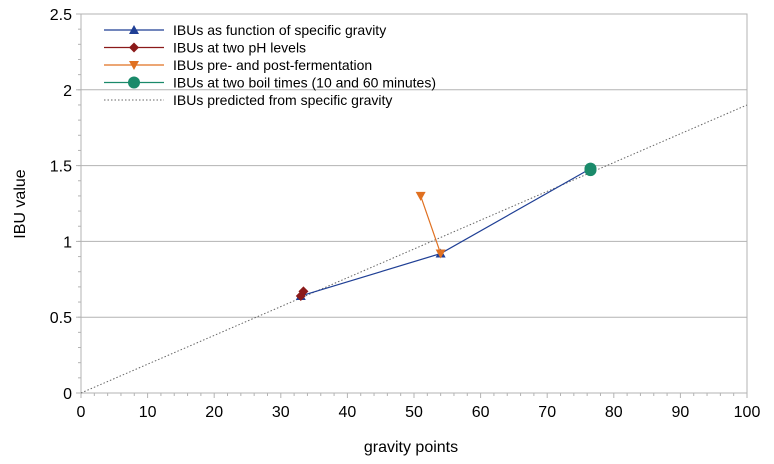 Image resolution: width=774 pixels, height=464 pixels. Describe the element at coordinates (681, 412) in the screenshot. I see `x-tick-label-9: 90` at that location.